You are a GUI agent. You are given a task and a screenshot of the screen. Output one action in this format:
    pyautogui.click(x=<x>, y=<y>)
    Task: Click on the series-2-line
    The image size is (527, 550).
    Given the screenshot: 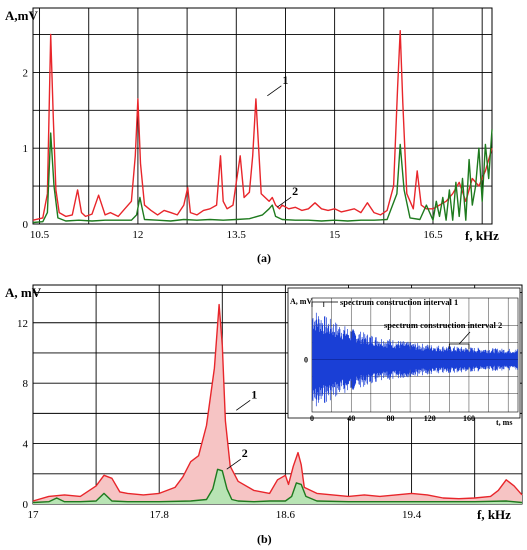 What is the action you would take?
    pyautogui.click(x=277, y=486)
    